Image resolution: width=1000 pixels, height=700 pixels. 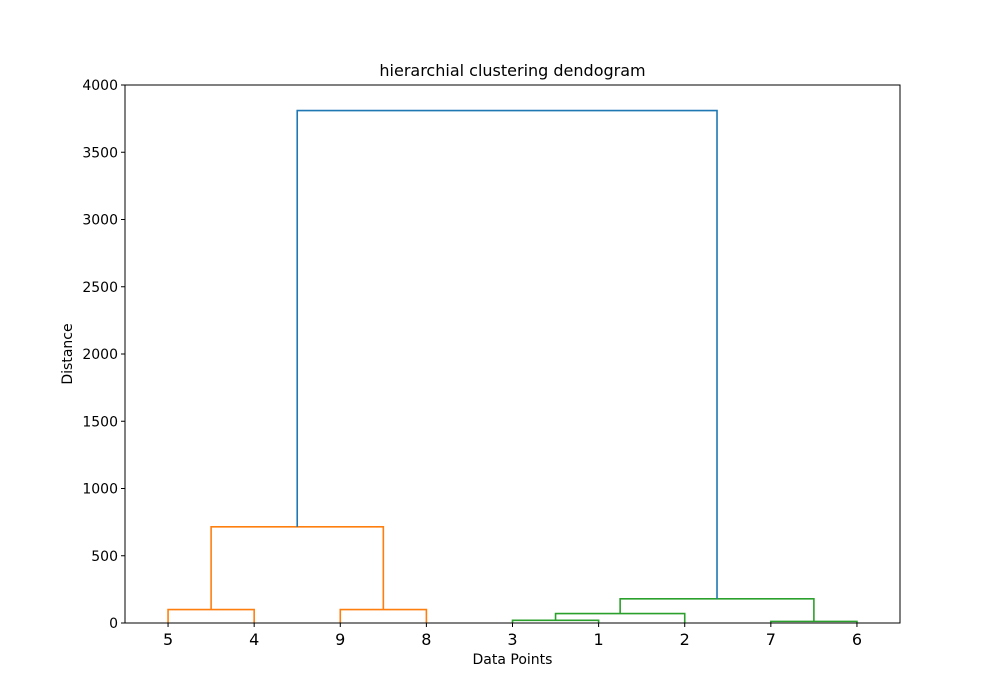 I want to click on leaf-label: 7, so click(x=771, y=639).